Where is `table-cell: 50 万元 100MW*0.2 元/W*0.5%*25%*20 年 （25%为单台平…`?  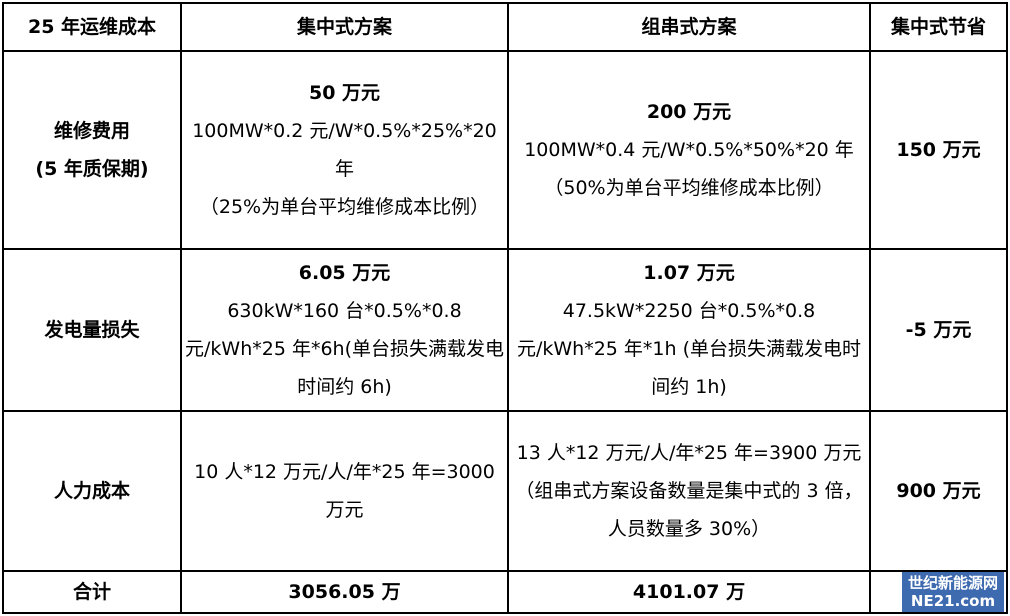
table-cell: 50 万元 100MW*0.2 元/W*0.5%*25%*20 年 （25%为单台平… is located at coordinates (344, 150).